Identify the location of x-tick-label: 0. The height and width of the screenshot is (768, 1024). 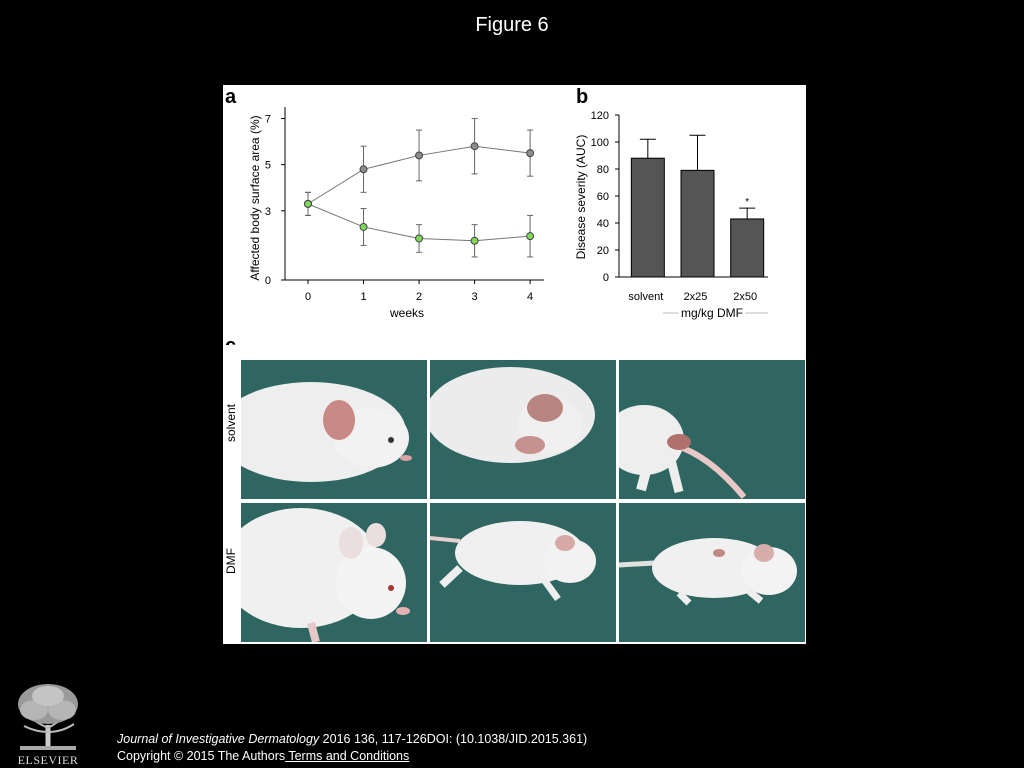
(308, 297).